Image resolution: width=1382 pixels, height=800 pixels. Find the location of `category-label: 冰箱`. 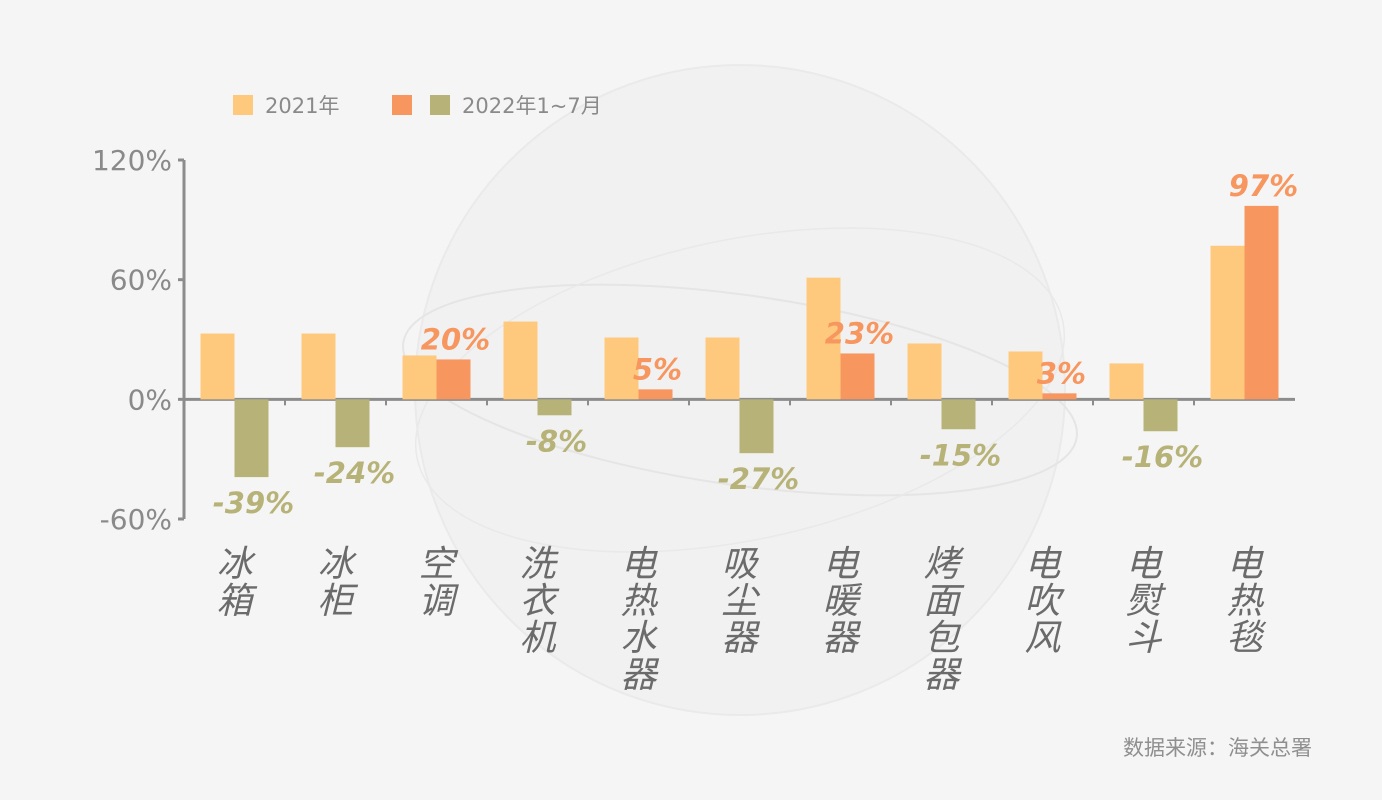

category-label: 冰箱 is located at coordinates (236, 583).